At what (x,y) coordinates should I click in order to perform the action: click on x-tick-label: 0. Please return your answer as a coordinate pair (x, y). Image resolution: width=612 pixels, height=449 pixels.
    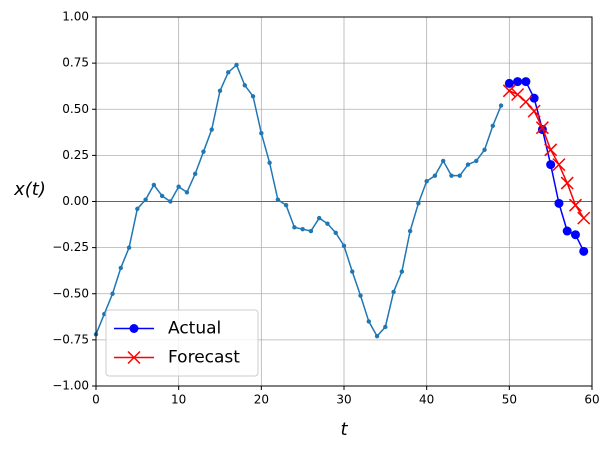
    Looking at the image, I should click on (96, 400).